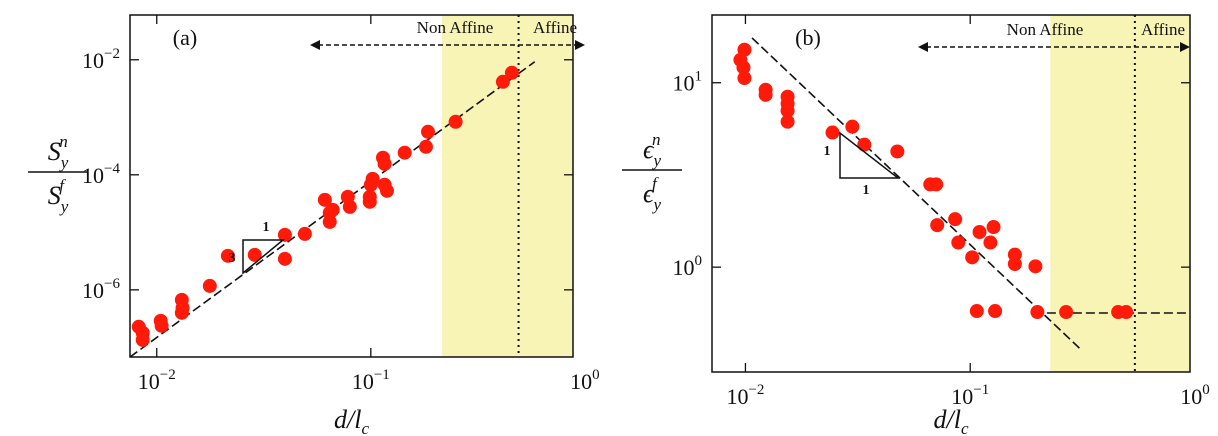  Describe the element at coordinates (507, 186) in the screenshot. I see `affine-region` at that location.